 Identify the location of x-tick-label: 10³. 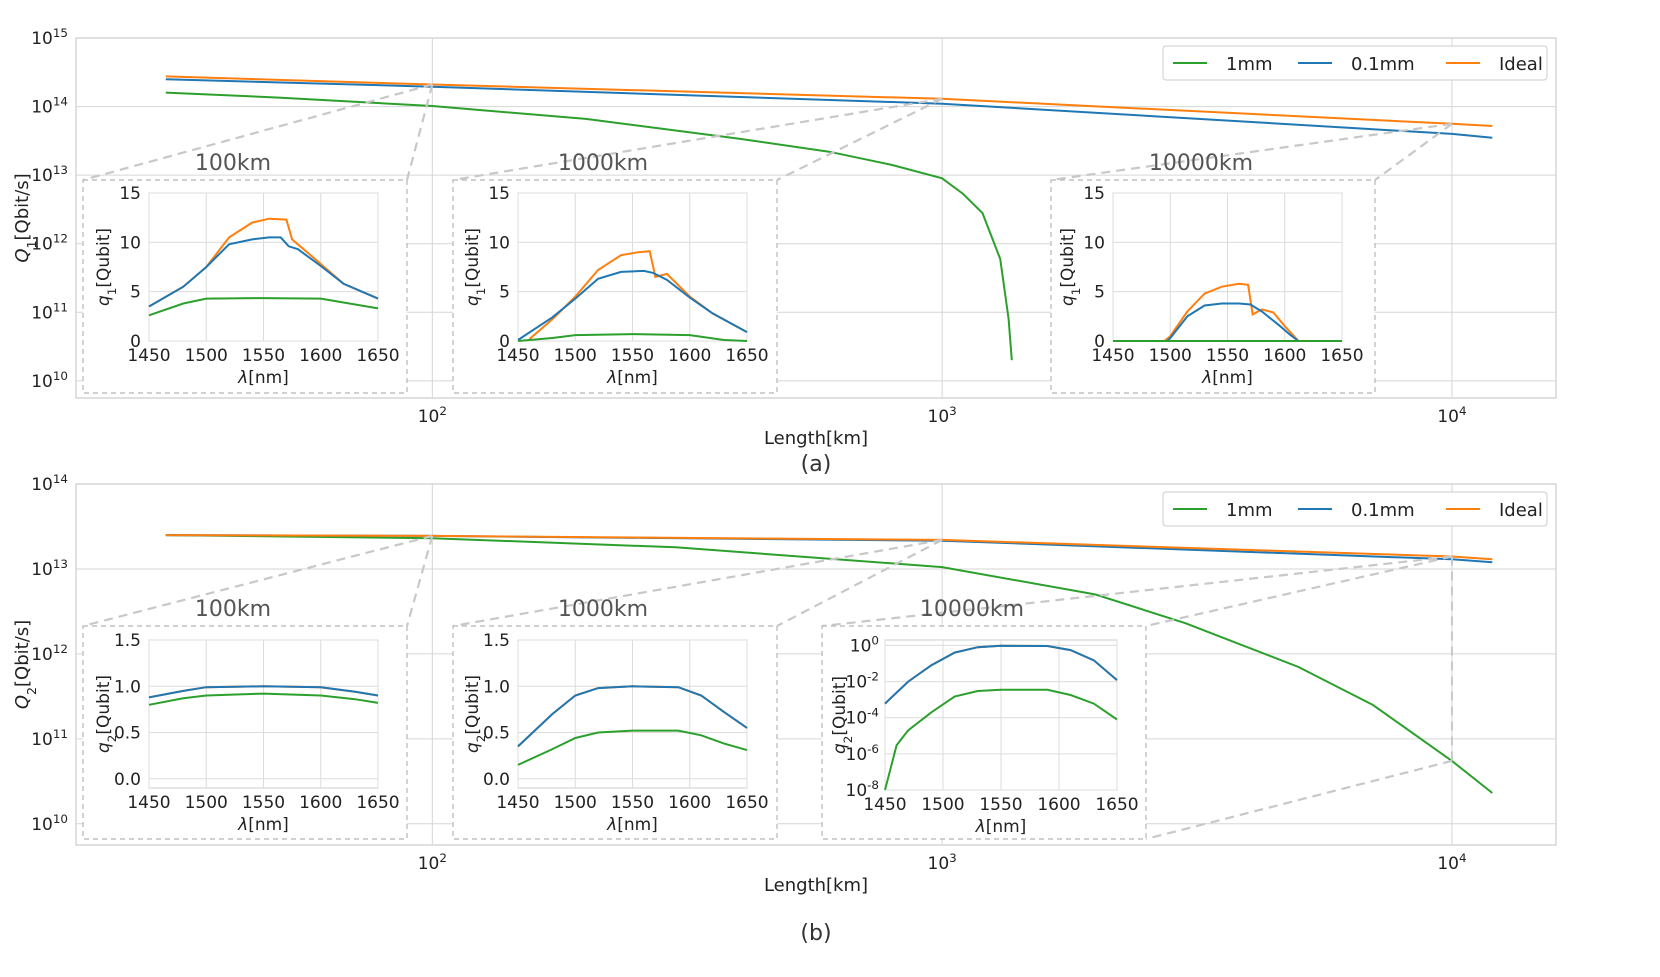
(942, 862).